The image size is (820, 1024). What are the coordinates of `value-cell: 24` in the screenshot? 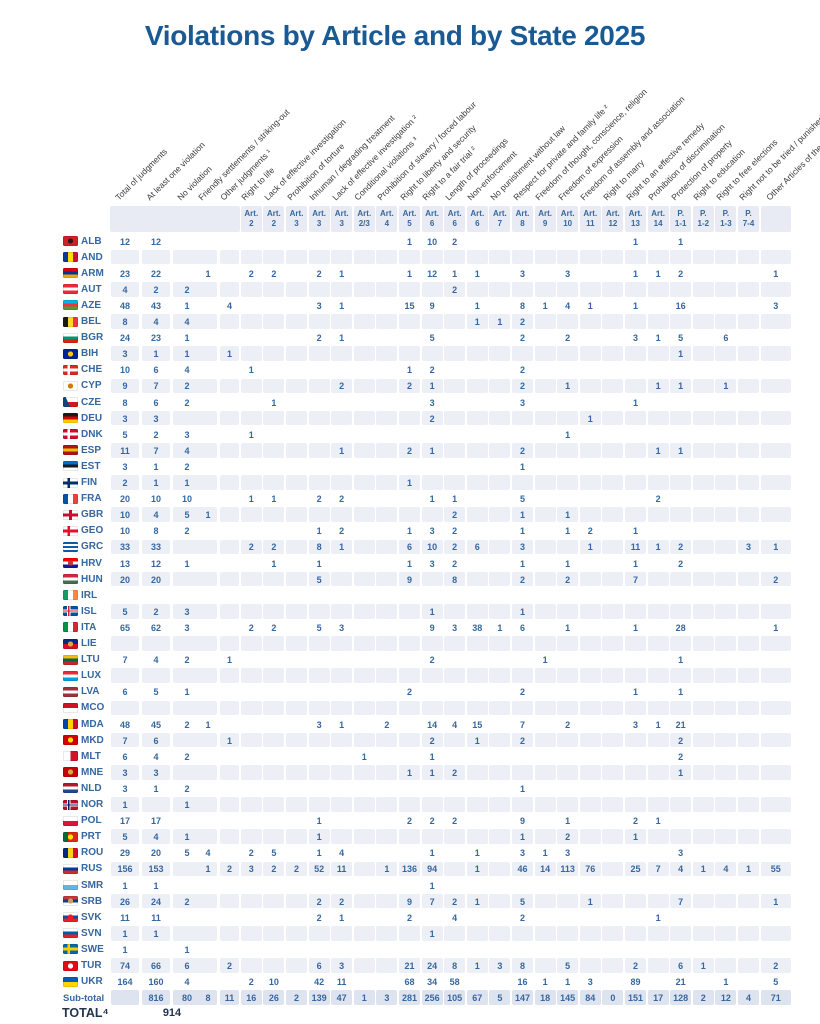 It's located at (432, 966).